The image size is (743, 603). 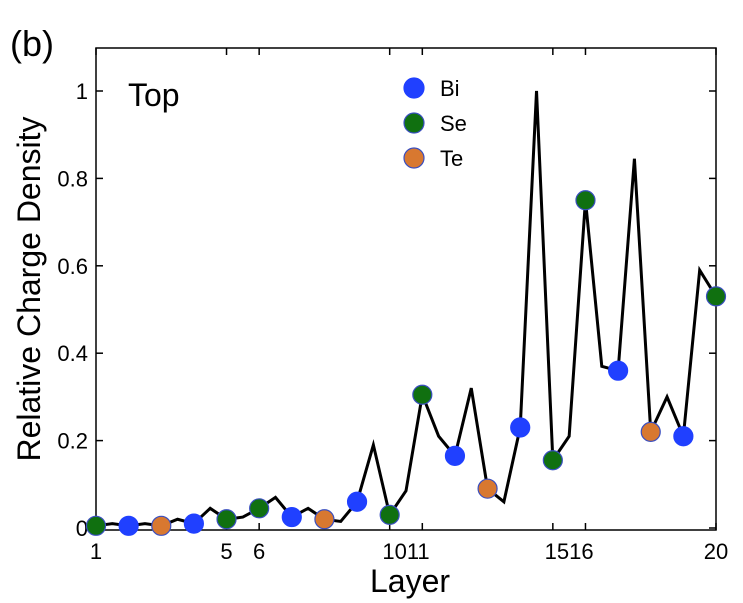 I want to click on x-tick-label: 1516, so click(x=569, y=551).